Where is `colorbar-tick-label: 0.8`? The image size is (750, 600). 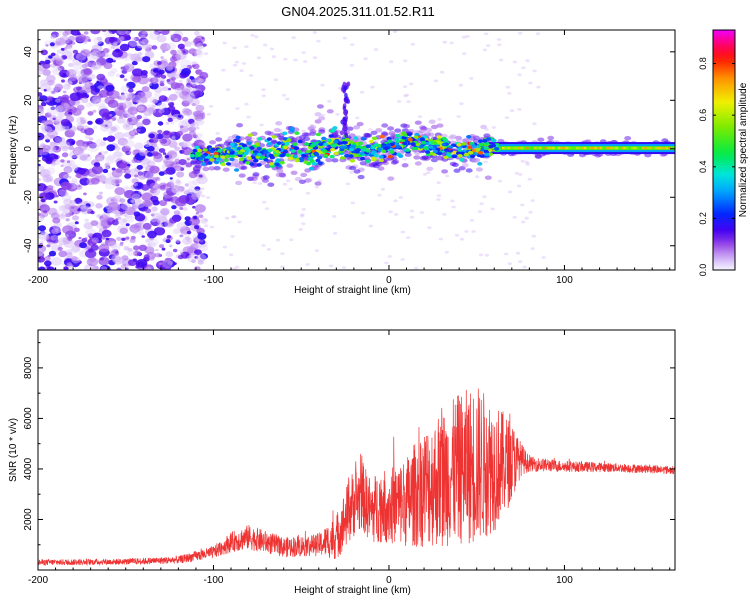
colorbar-tick-label: 0.8 is located at coordinates (703, 63).